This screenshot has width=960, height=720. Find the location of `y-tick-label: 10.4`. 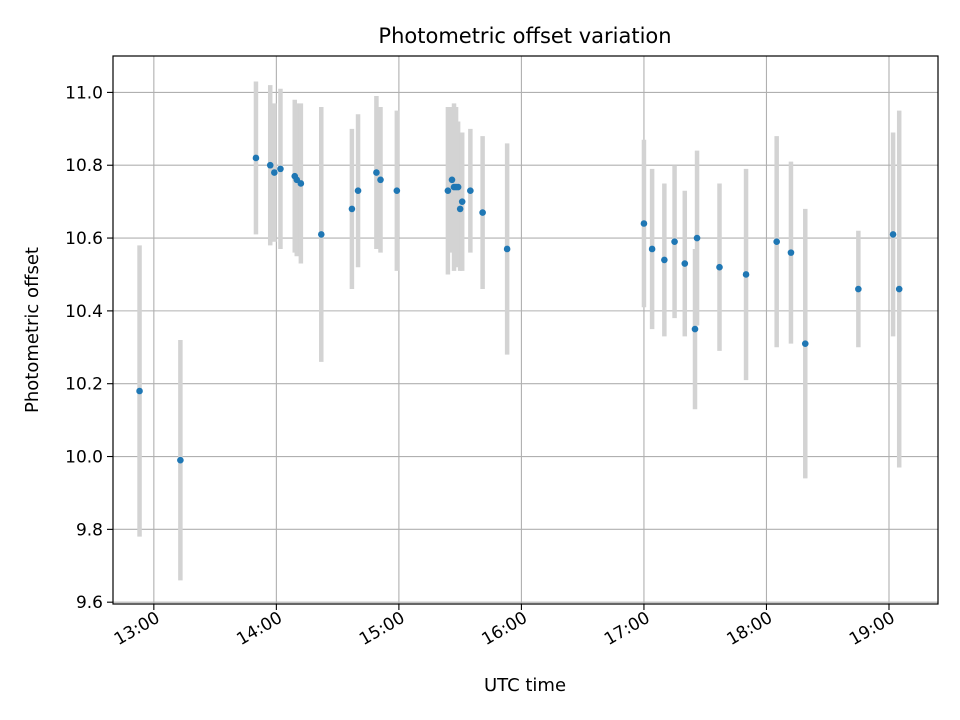

y-tick-label: 10.4 is located at coordinates (84, 312).